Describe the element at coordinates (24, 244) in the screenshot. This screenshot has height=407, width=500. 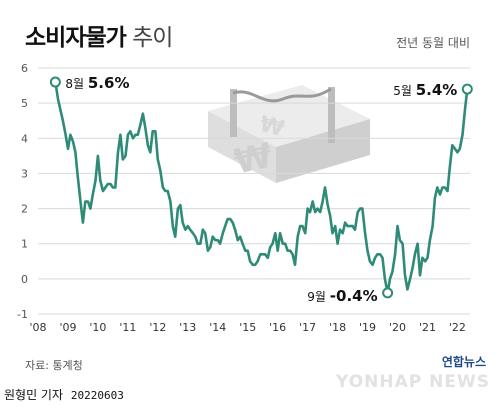
I see `y-tick-label: 1` at that location.